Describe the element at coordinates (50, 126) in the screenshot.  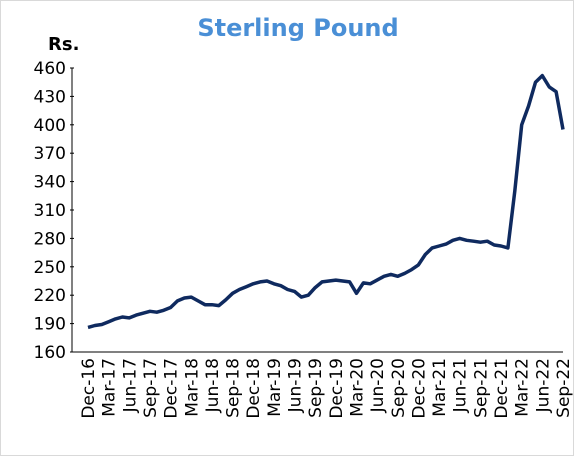
I see `y-tick-label: 400` at that location.